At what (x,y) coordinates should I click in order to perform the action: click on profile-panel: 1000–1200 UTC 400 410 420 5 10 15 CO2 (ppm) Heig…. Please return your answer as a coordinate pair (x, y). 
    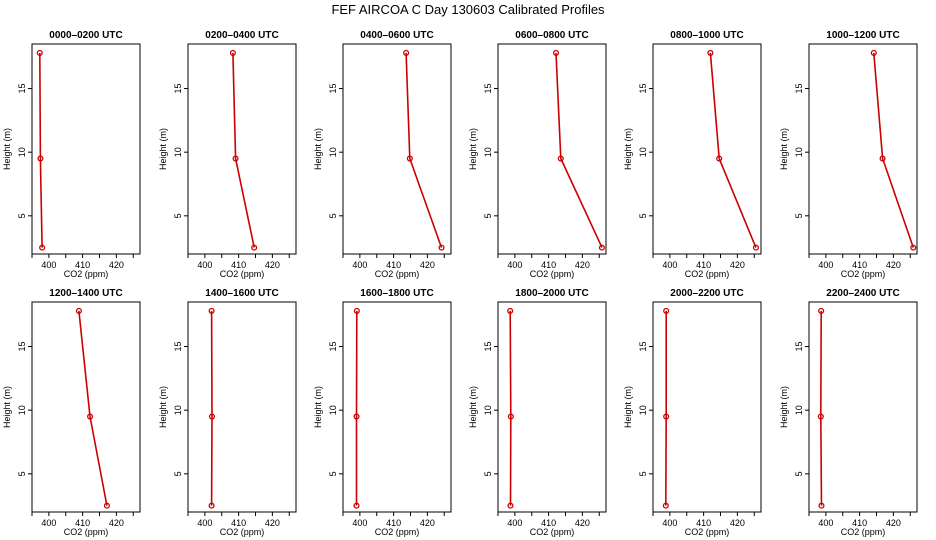
    Looking at the image, I should click on (848, 154).